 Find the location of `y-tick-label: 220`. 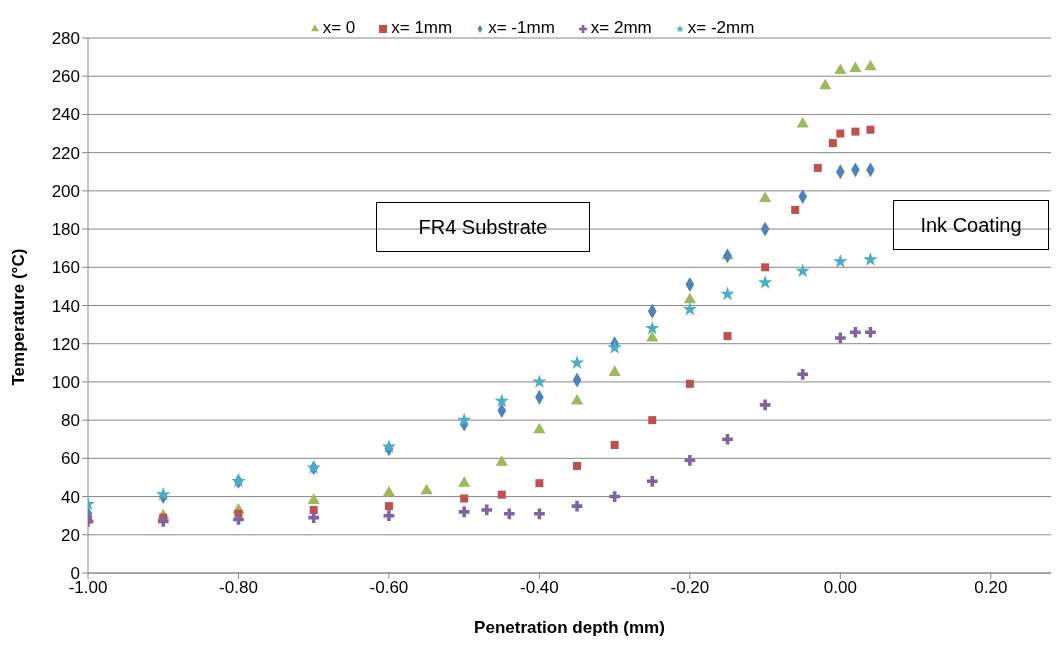

y-tick-label: 220 is located at coordinates (65, 153).